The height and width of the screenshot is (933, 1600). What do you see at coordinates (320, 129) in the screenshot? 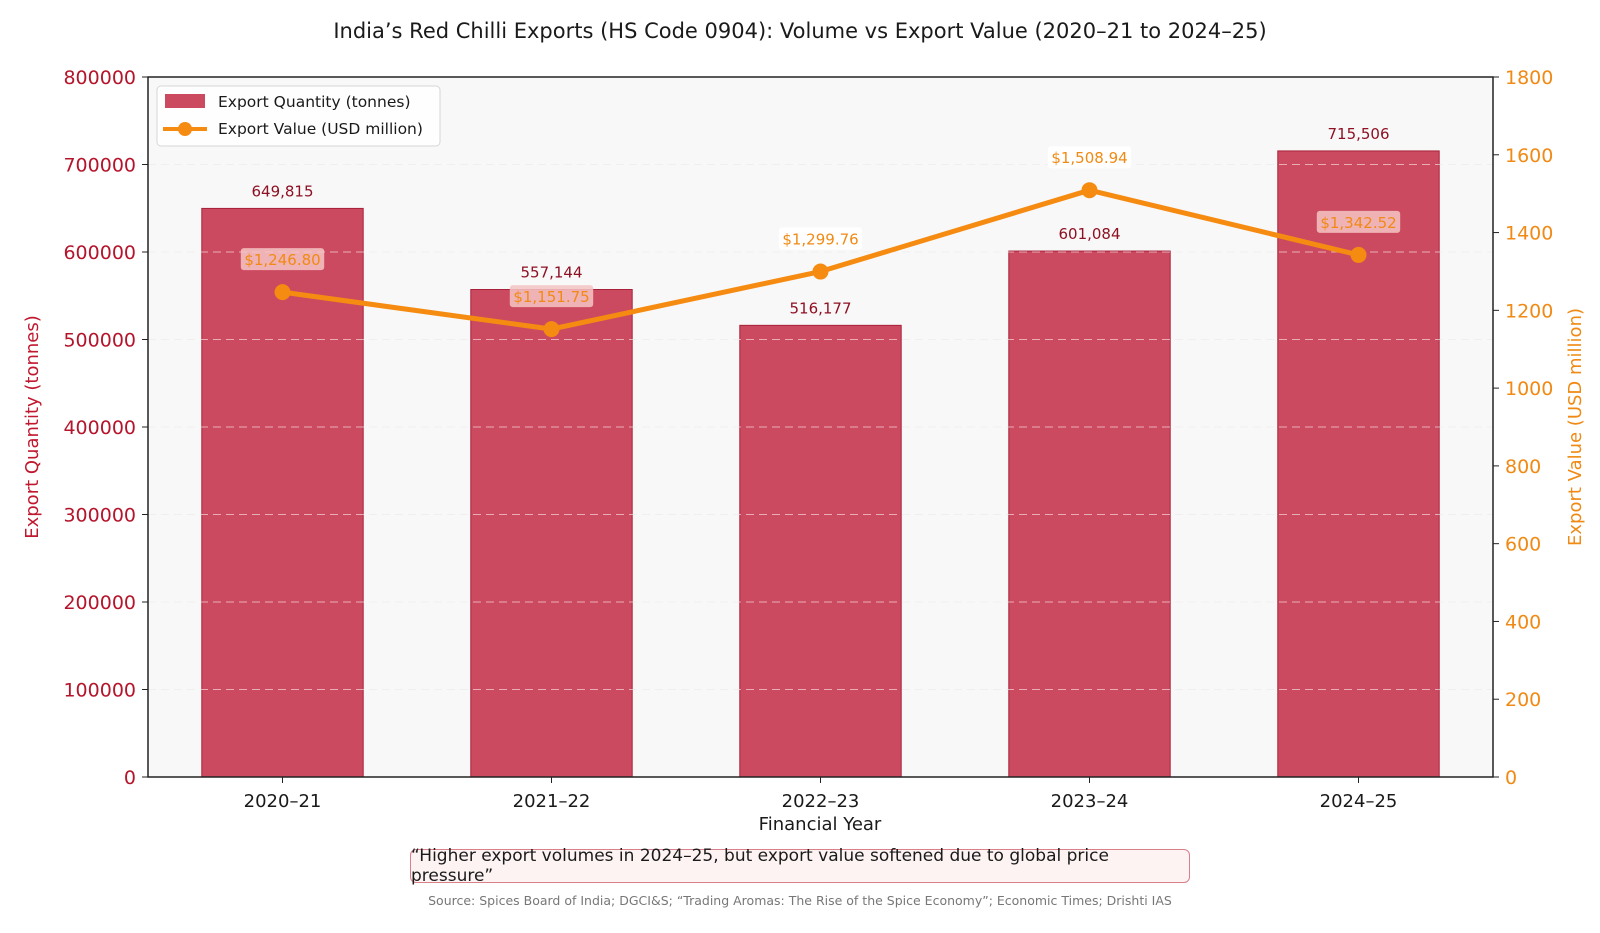
I see `legend-label-value: Export Value (USD million)` at bounding box center [320, 129].